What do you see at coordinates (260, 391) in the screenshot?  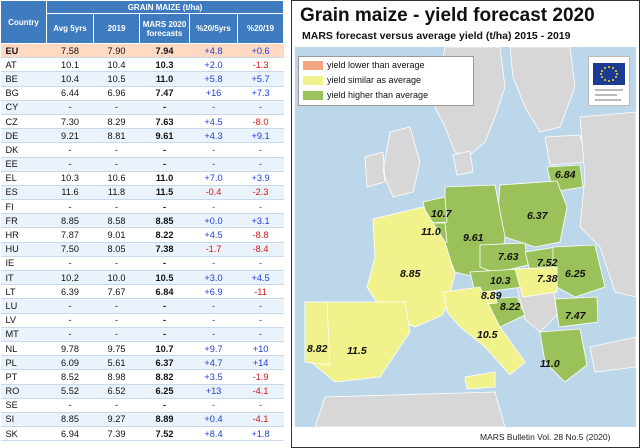 I see `cell-pct-19: -4.1` at bounding box center [260, 391].